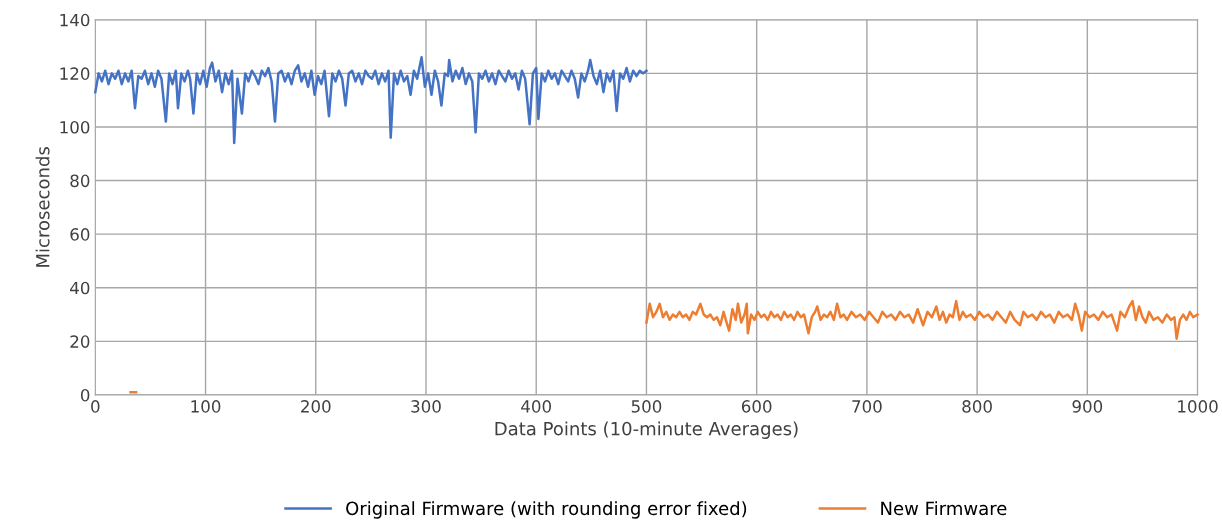 Image resolution: width=1222 pixels, height=521 pixels. Describe the element at coordinates (42, 207) in the screenshot. I see `y-axis-title: Microseconds` at that location.